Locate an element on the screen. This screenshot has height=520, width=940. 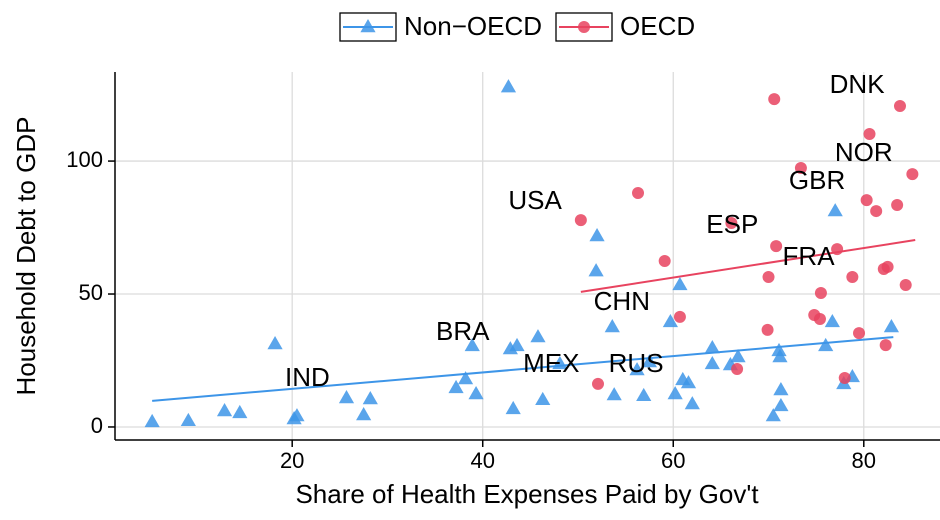
point-label: MEX is located at coordinates (551, 363).